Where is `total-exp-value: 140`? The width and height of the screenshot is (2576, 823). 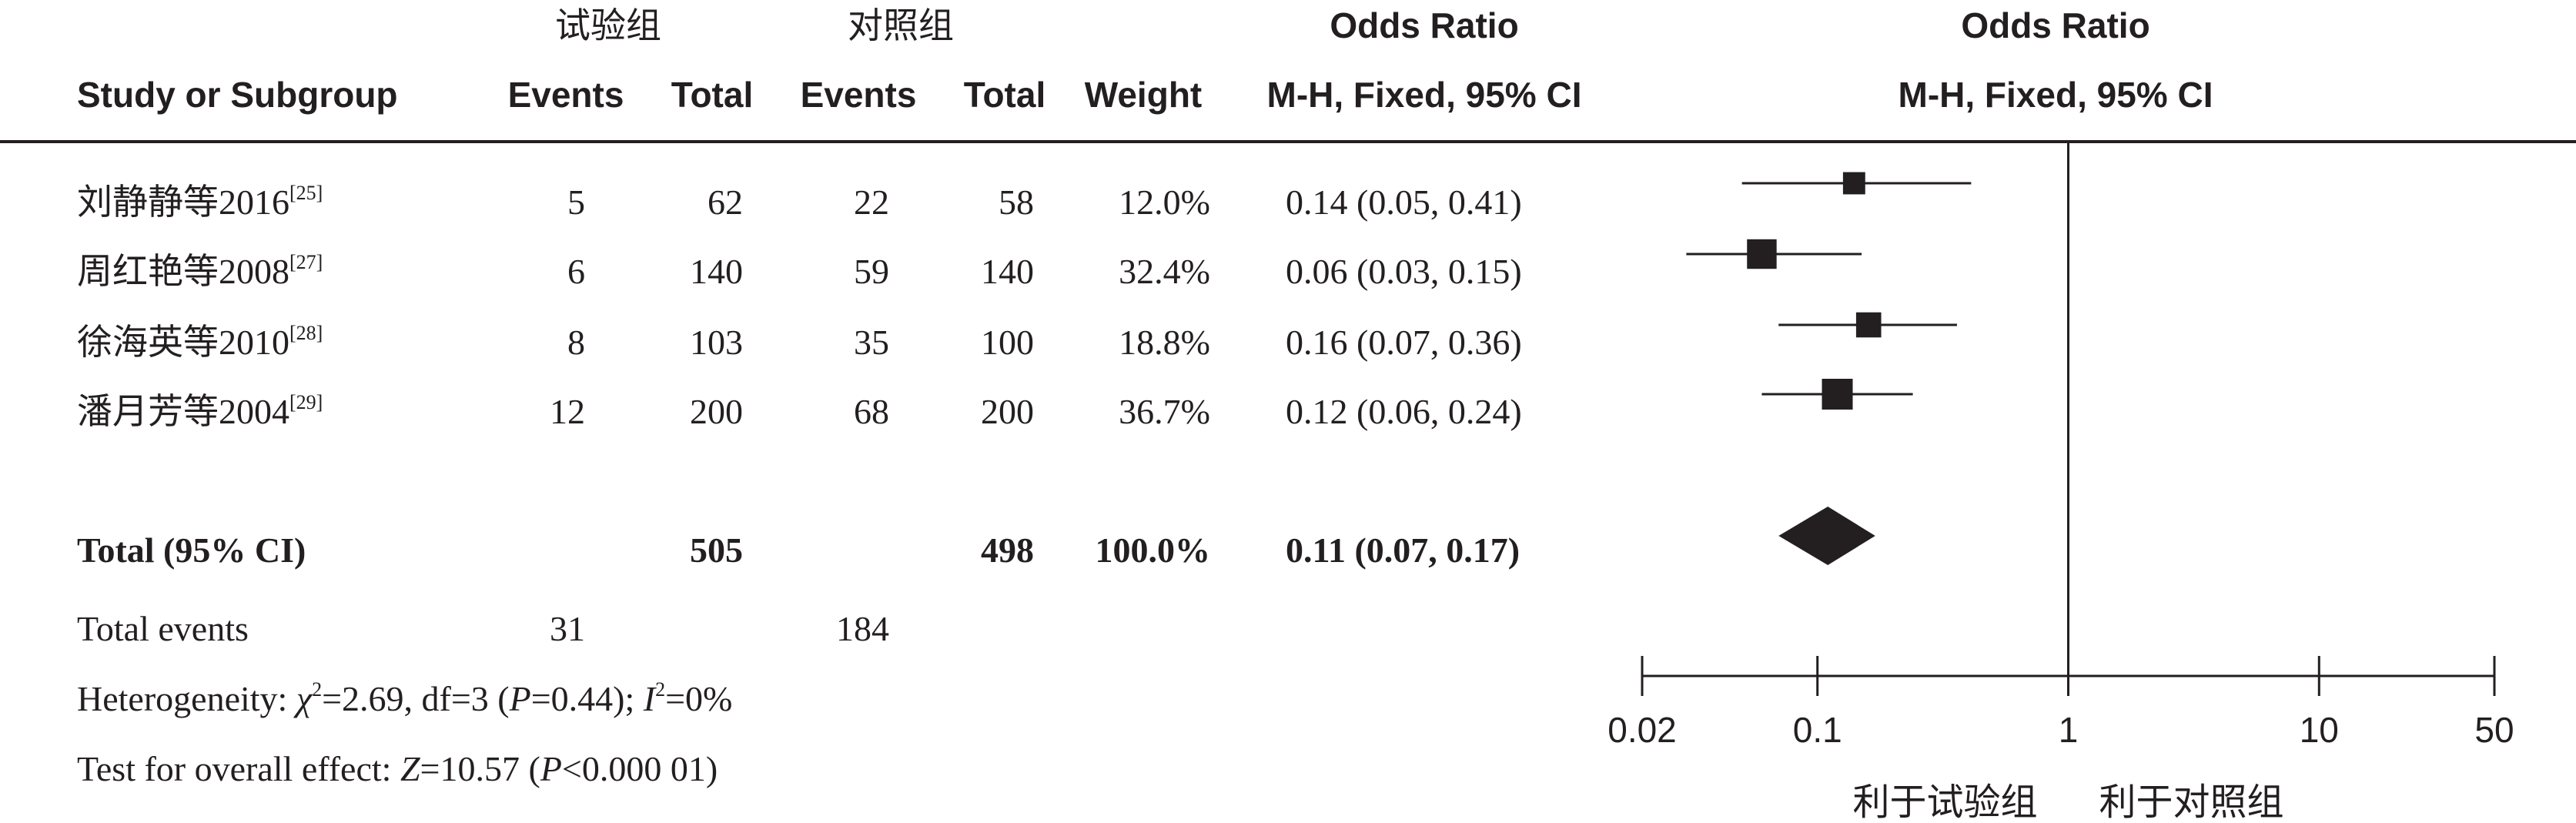
total-exp-value: 140 is located at coordinates (717, 271).